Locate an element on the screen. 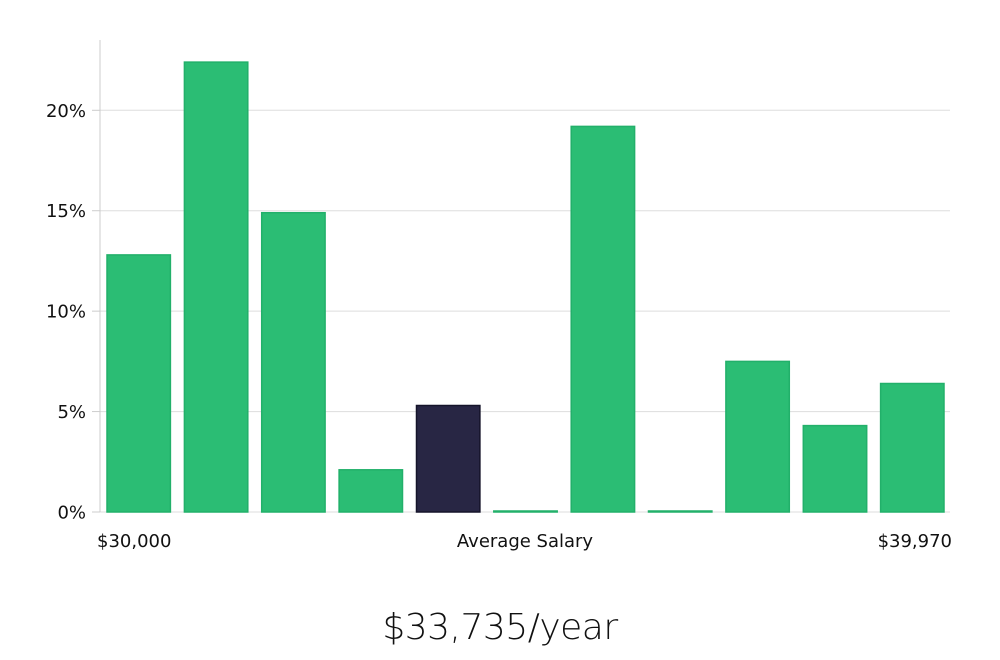 This screenshot has height=660, width=1000. x-axis-min-label: $30,000 is located at coordinates (134, 541).